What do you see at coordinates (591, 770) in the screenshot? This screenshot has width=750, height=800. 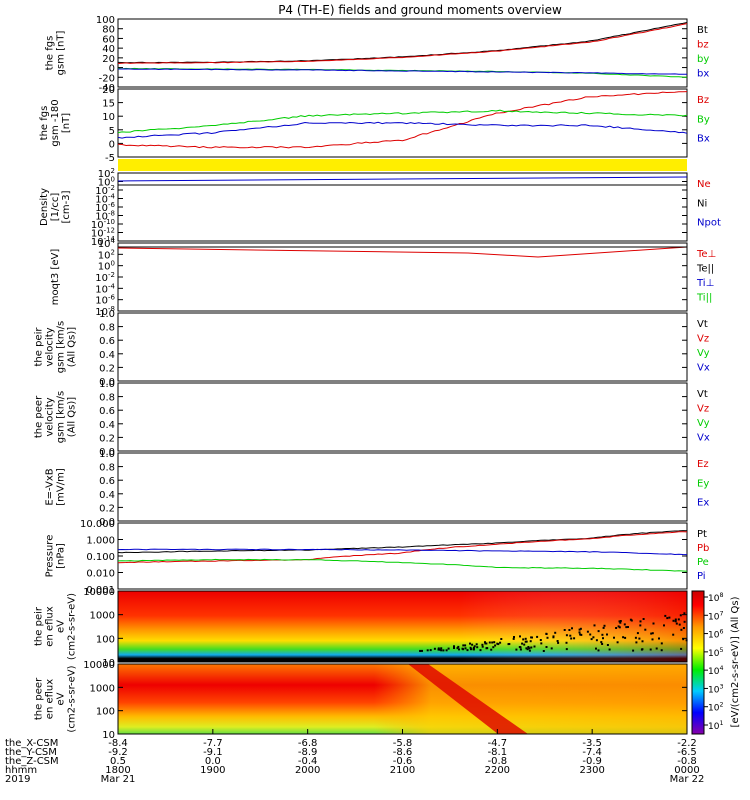 I see `row-value: 2300` at bounding box center [591, 770].